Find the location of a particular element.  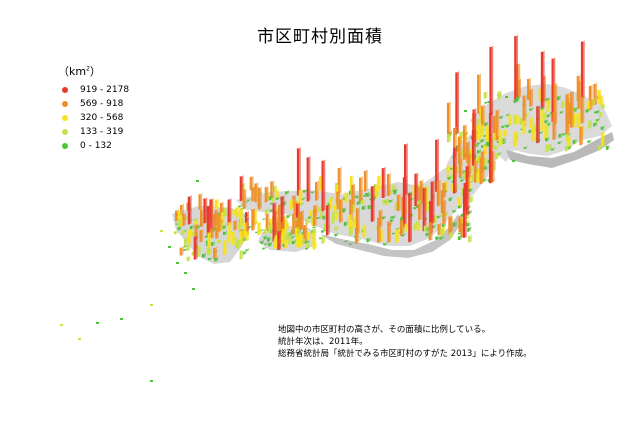

legend-item: 133 - 319 is located at coordinates (93, 132).